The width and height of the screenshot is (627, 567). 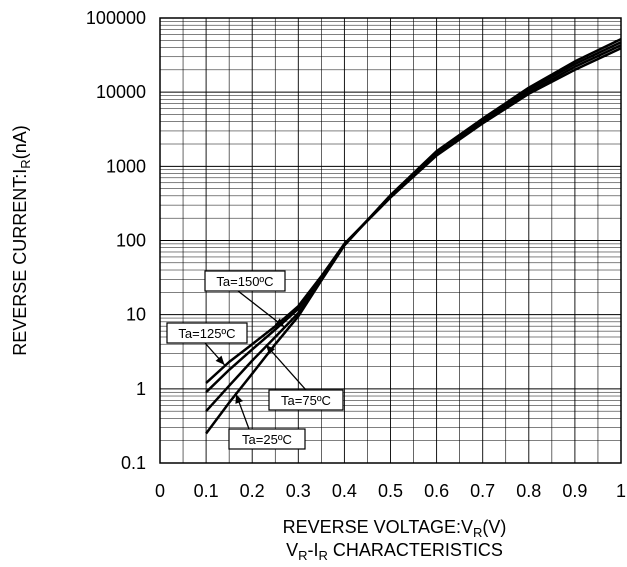 I want to click on x-tick-label: 0.1, so click(x=206, y=491).